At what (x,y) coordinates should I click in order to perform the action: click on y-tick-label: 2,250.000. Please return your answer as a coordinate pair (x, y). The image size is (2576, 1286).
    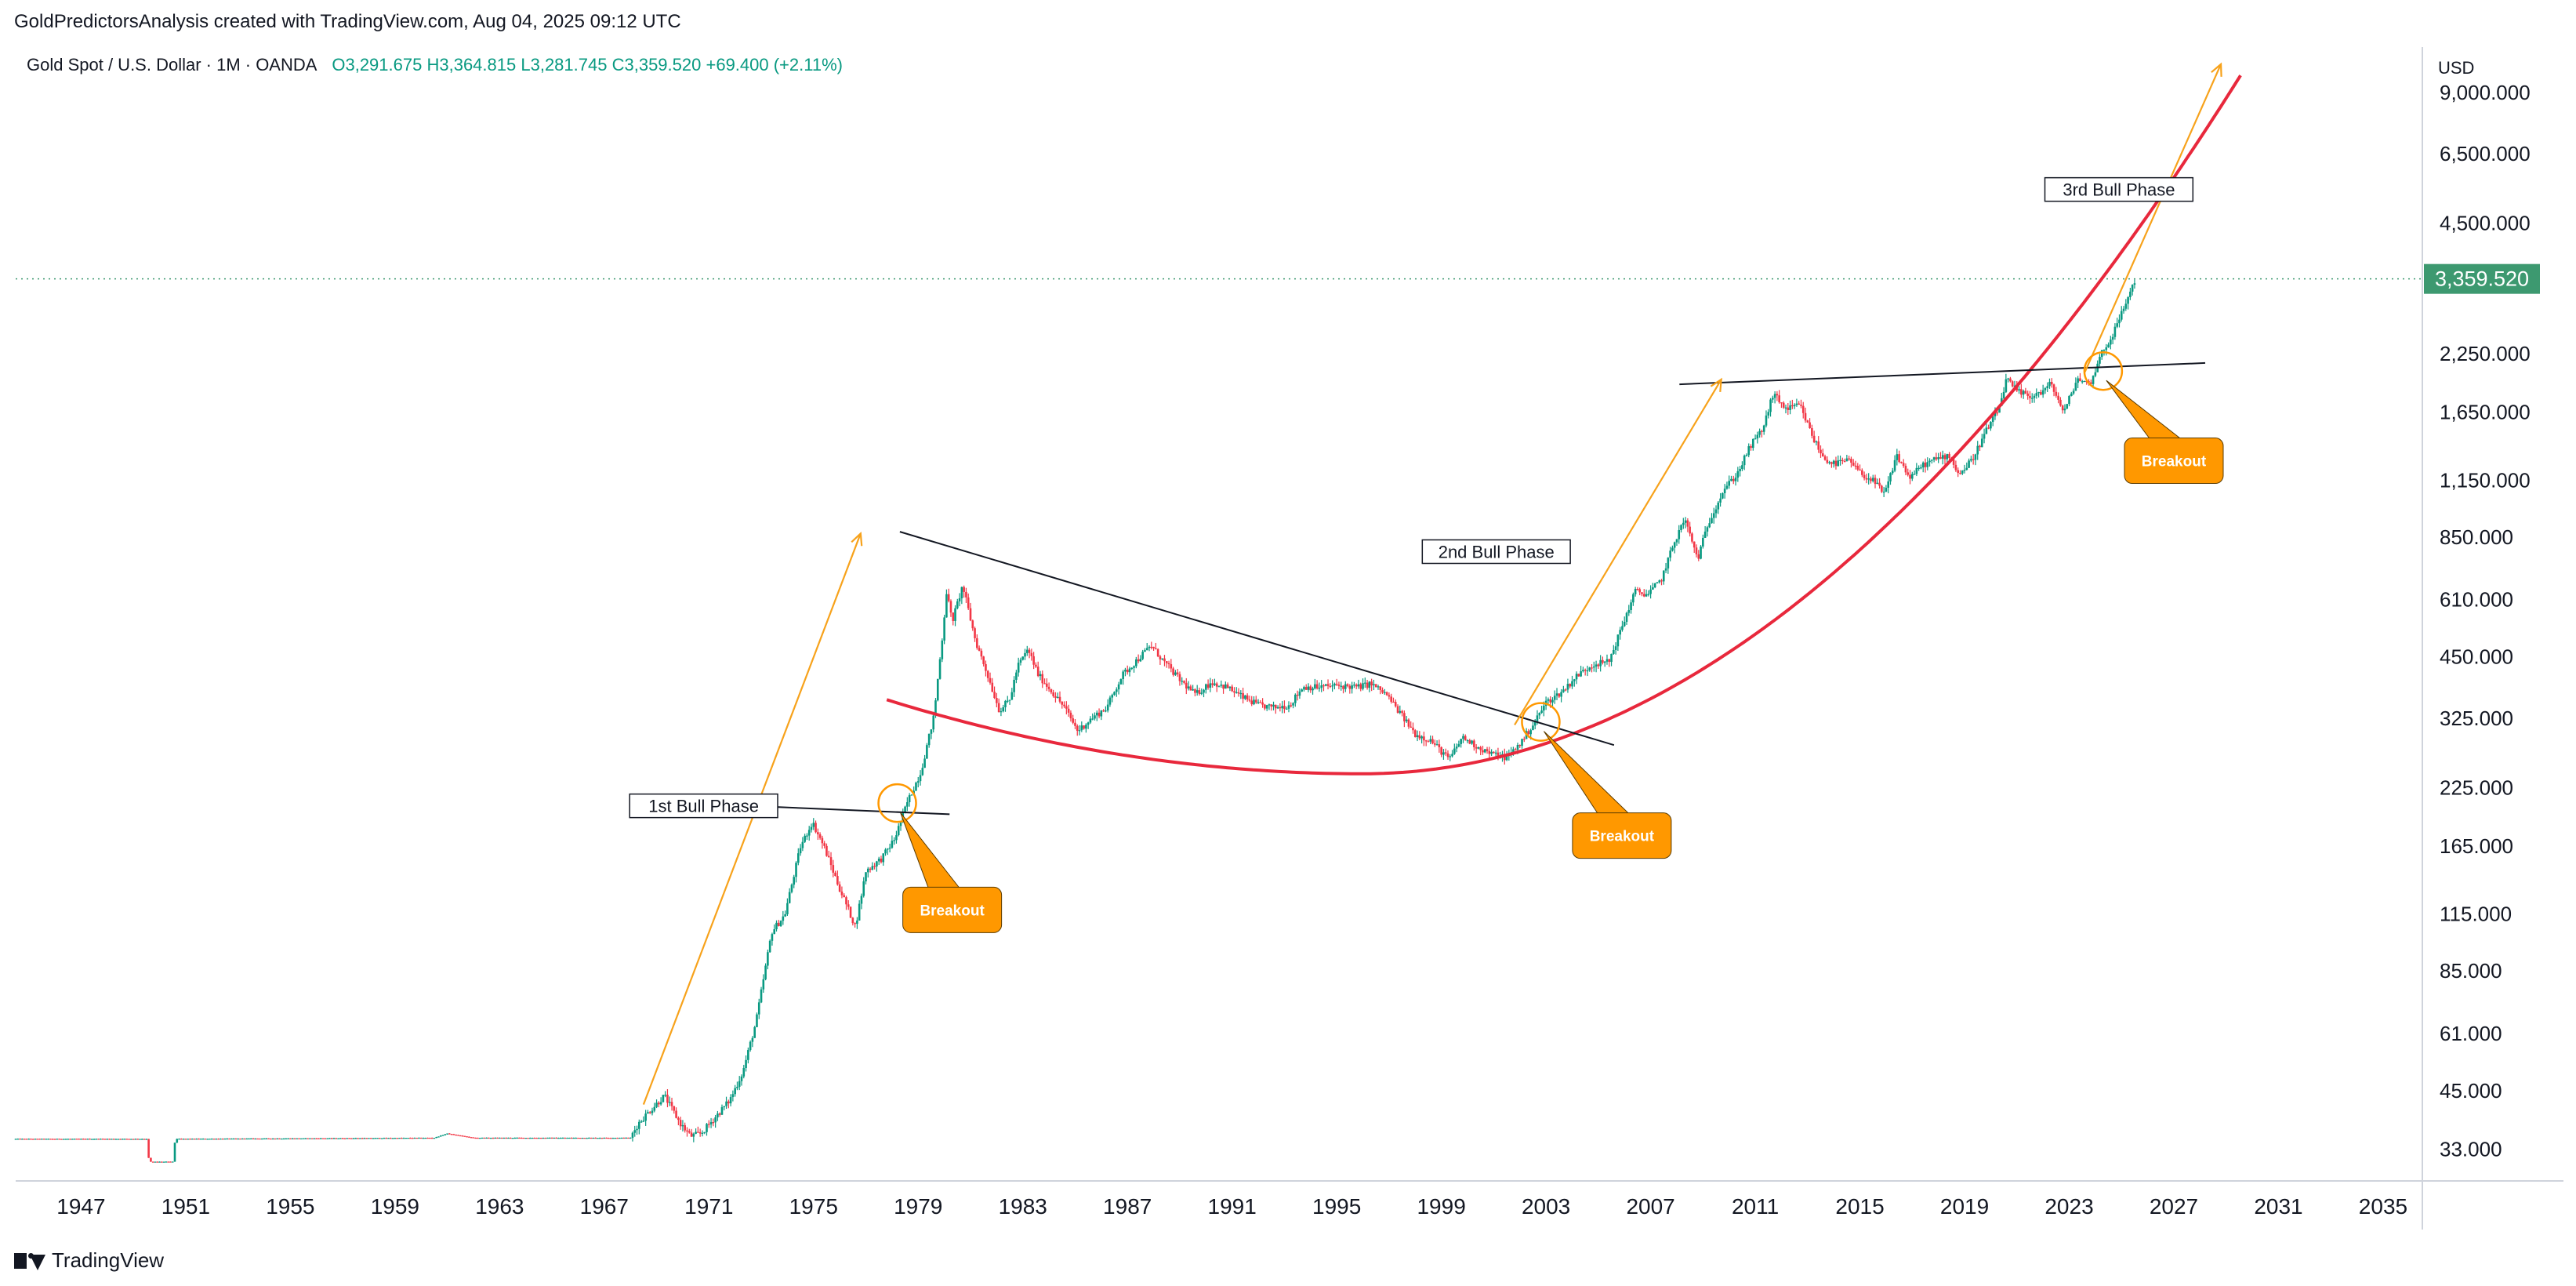
    Looking at the image, I should click on (2486, 353).